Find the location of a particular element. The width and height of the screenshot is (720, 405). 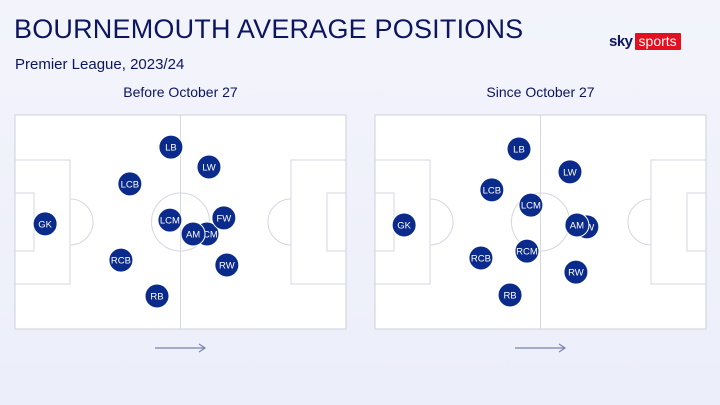

player-marker-rcm: RCM is located at coordinates (527, 251).